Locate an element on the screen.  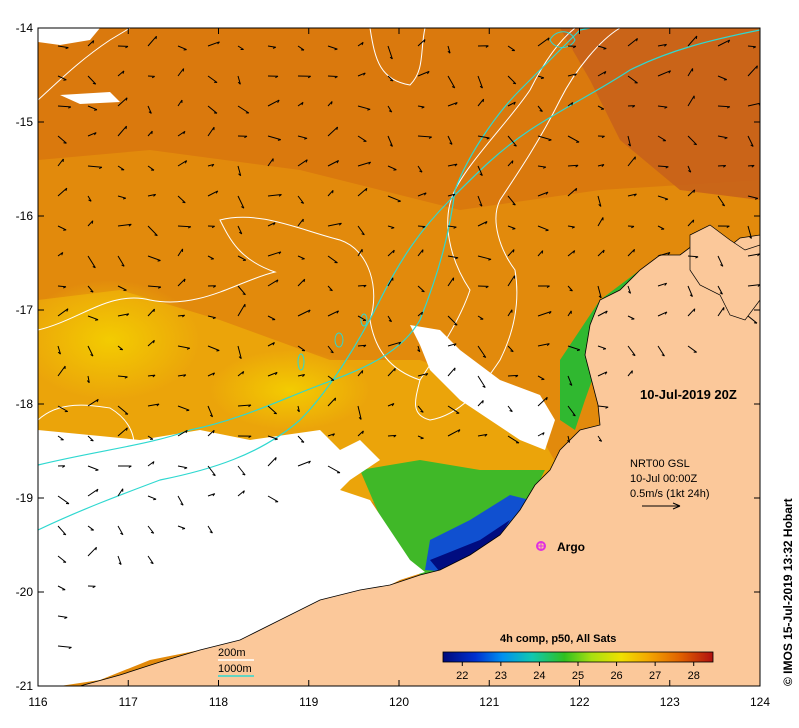
lat-tick-label: -19 is located at coordinates (25, 498).